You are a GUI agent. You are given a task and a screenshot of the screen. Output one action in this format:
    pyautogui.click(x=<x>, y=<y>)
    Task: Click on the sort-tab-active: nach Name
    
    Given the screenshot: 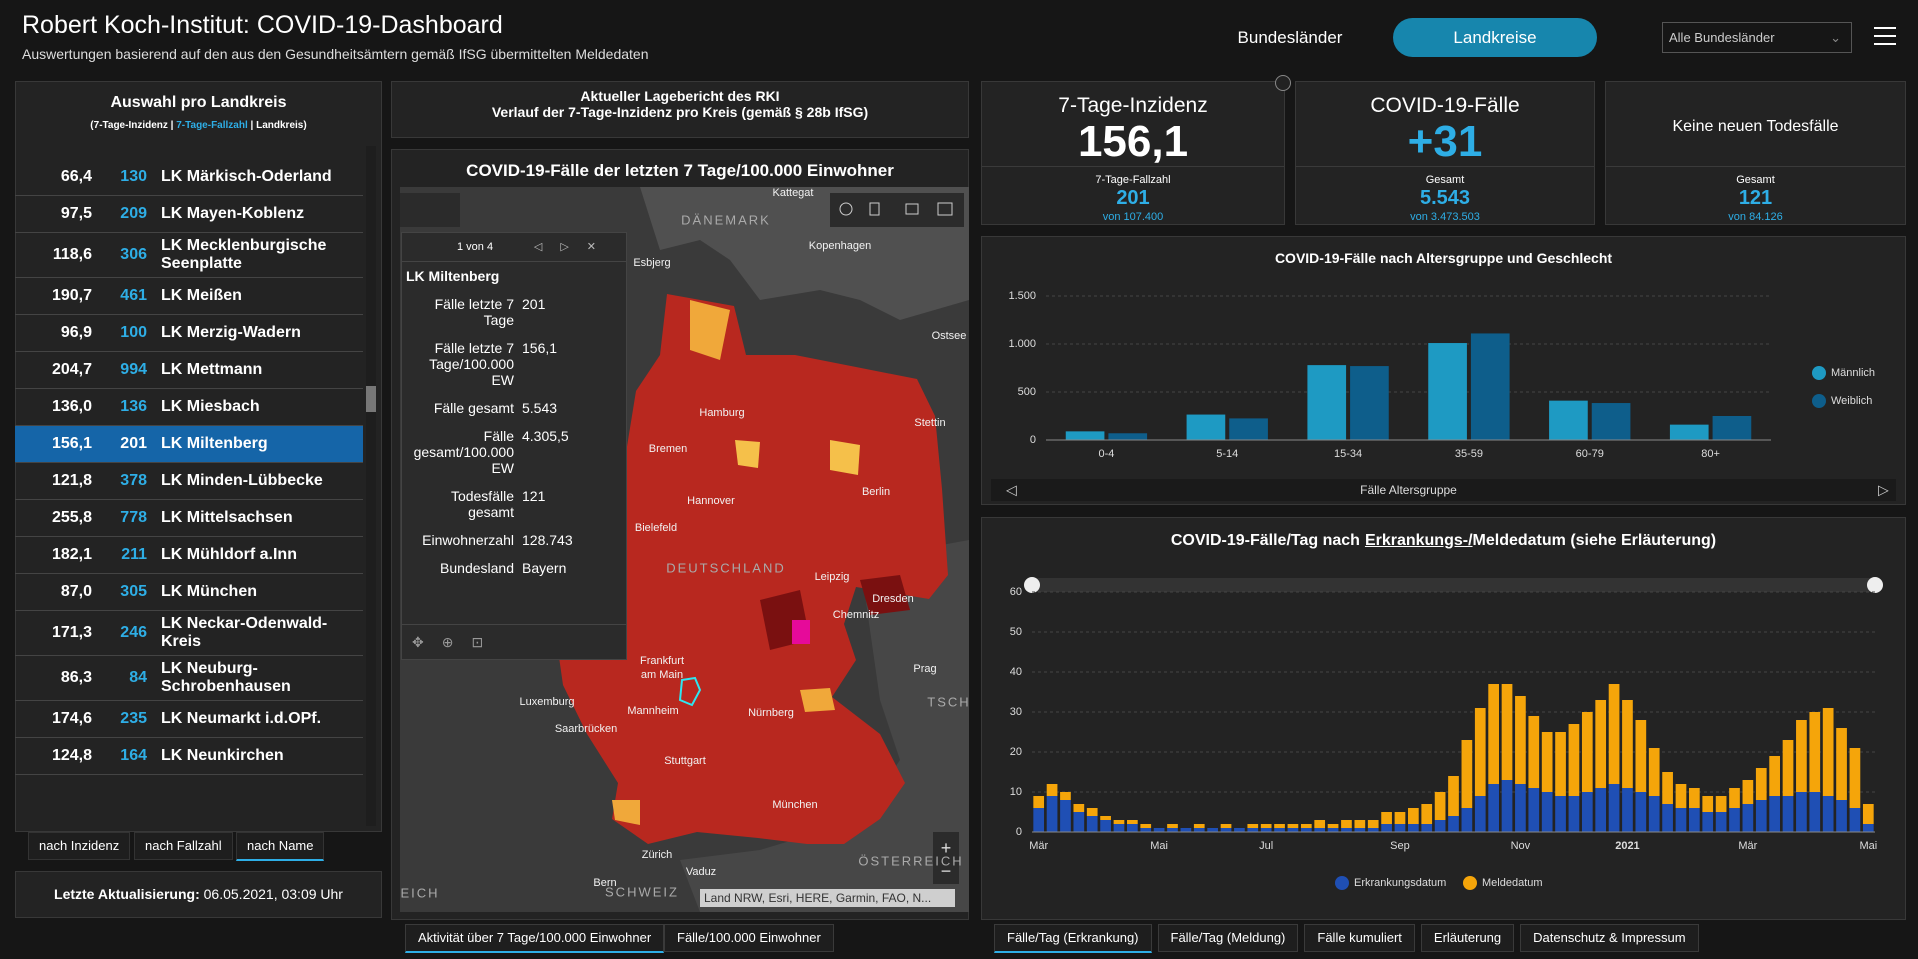 What is the action you would take?
    pyautogui.click(x=280, y=846)
    